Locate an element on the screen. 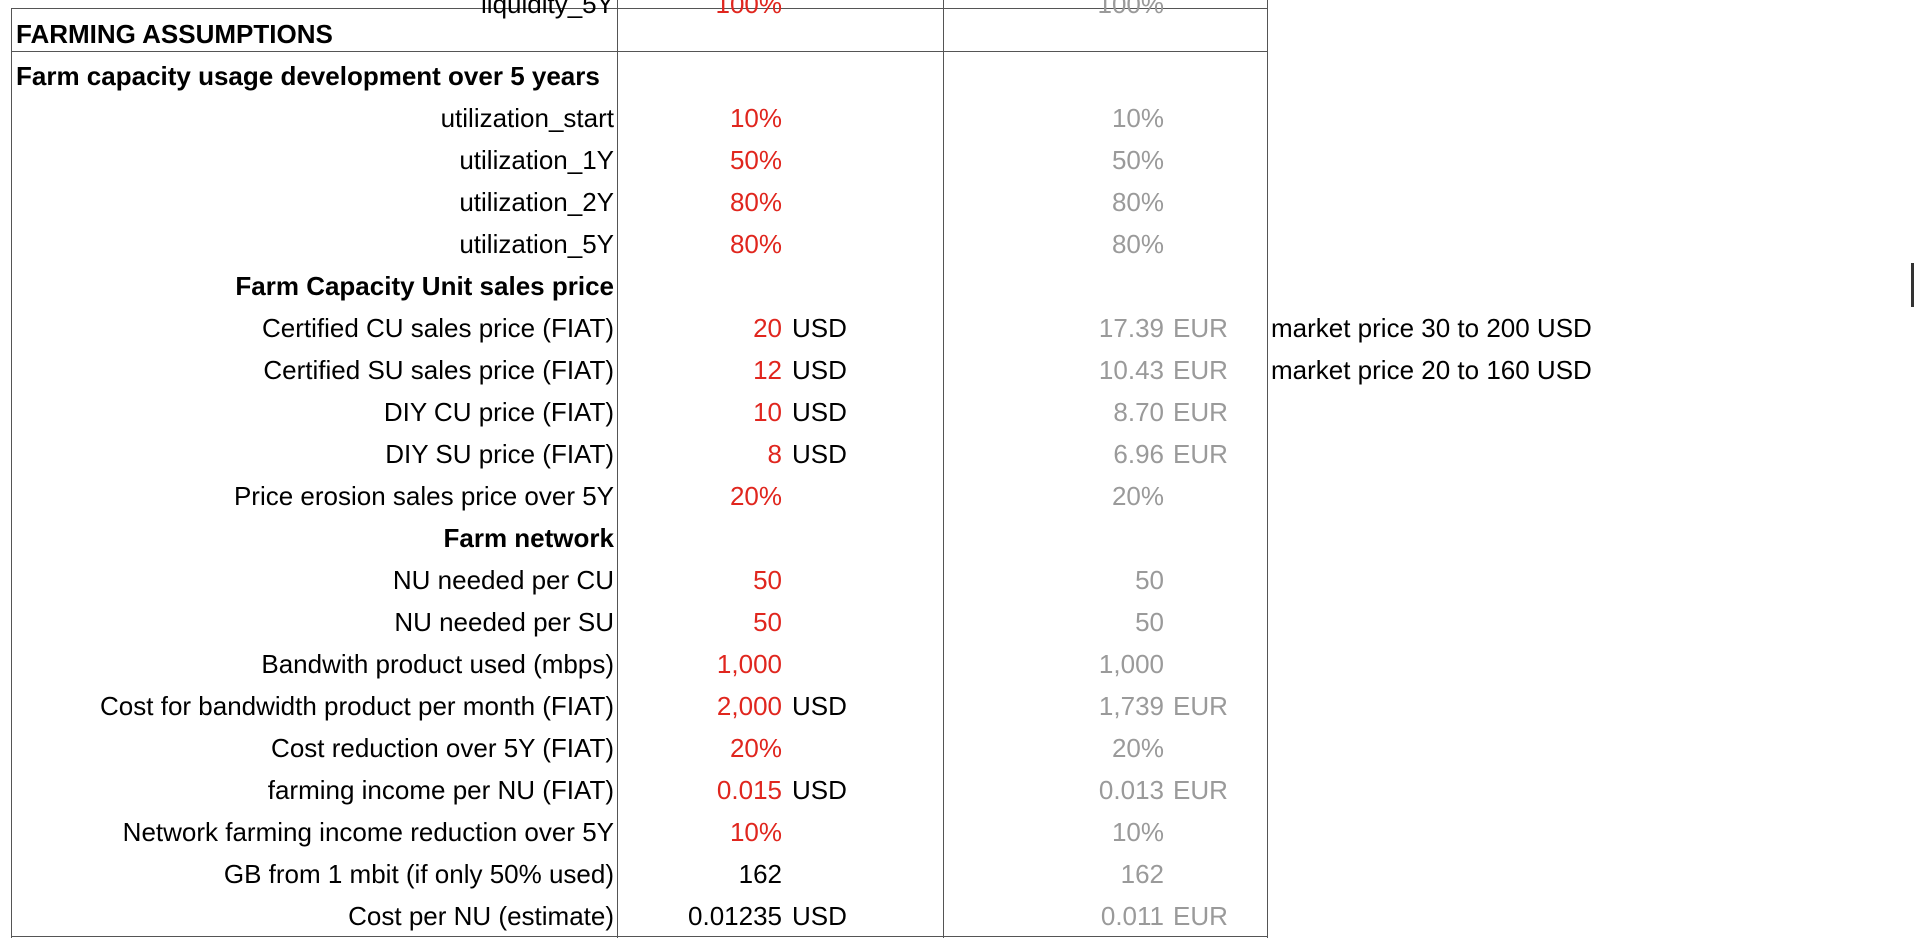 The width and height of the screenshot is (1914, 938). eur-value-cell: 0.011 is located at coordinates (1132, 916).